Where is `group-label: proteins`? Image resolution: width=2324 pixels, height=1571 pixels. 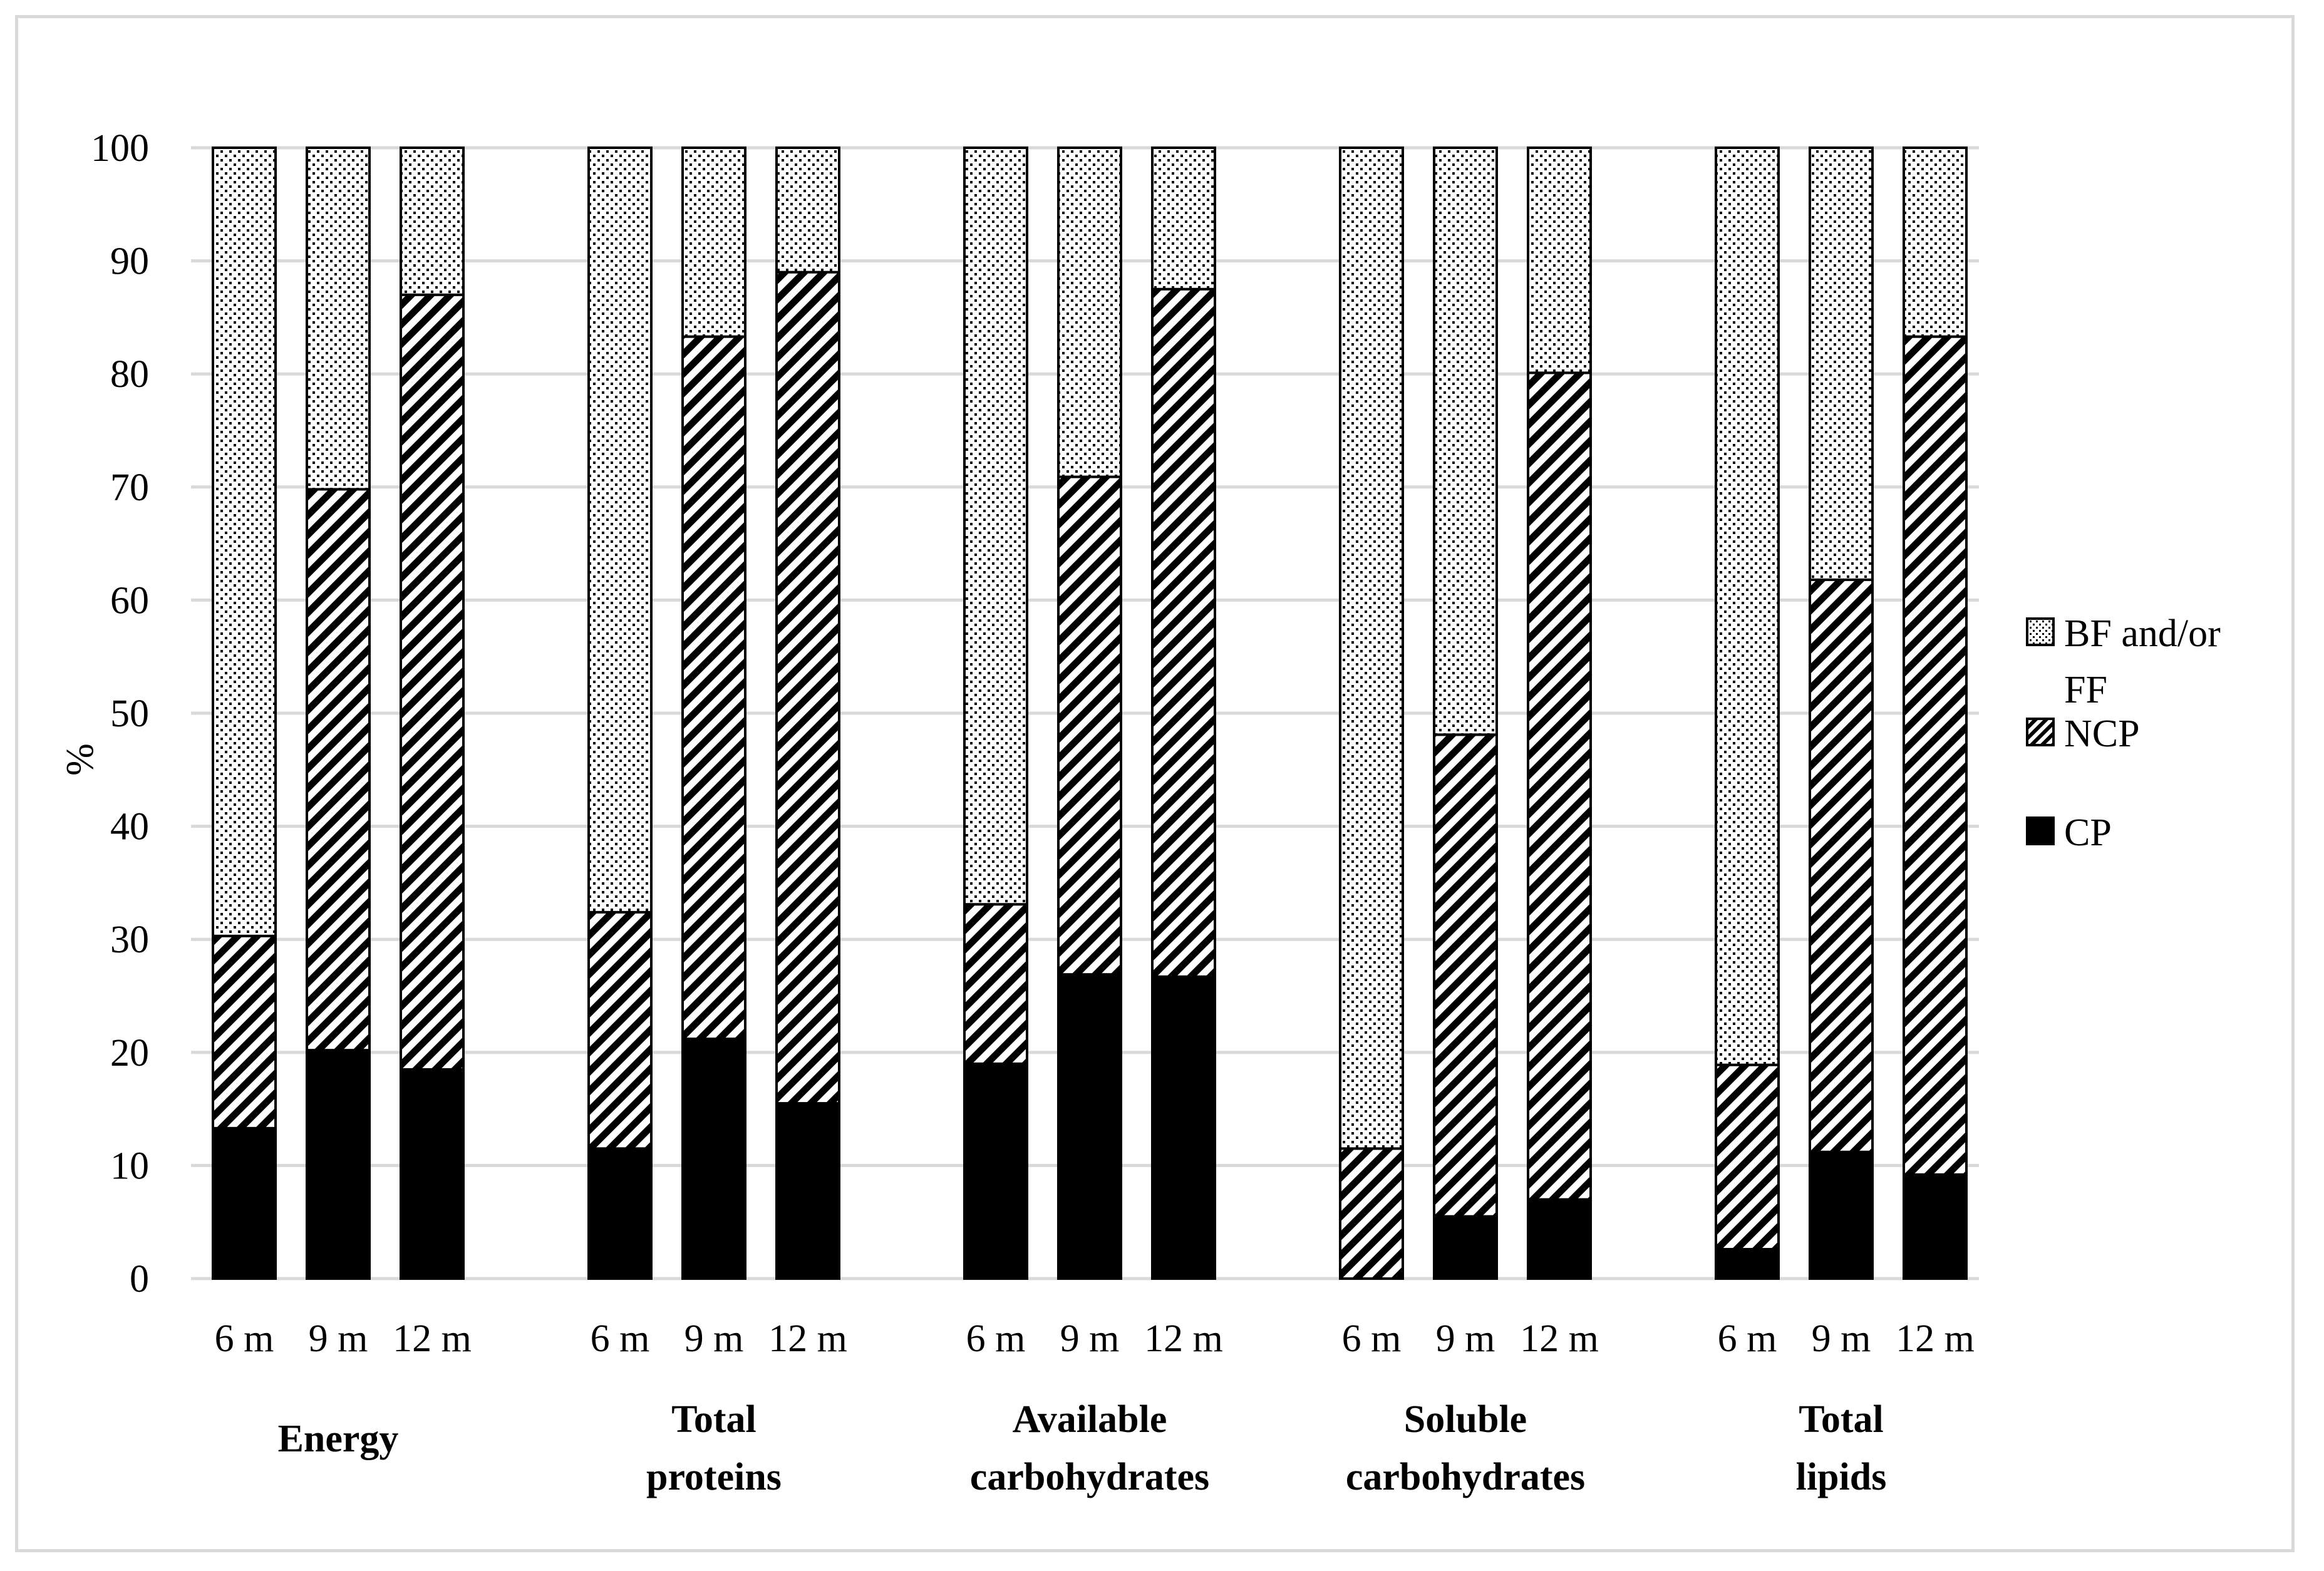 group-label: proteins is located at coordinates (714, 1477).